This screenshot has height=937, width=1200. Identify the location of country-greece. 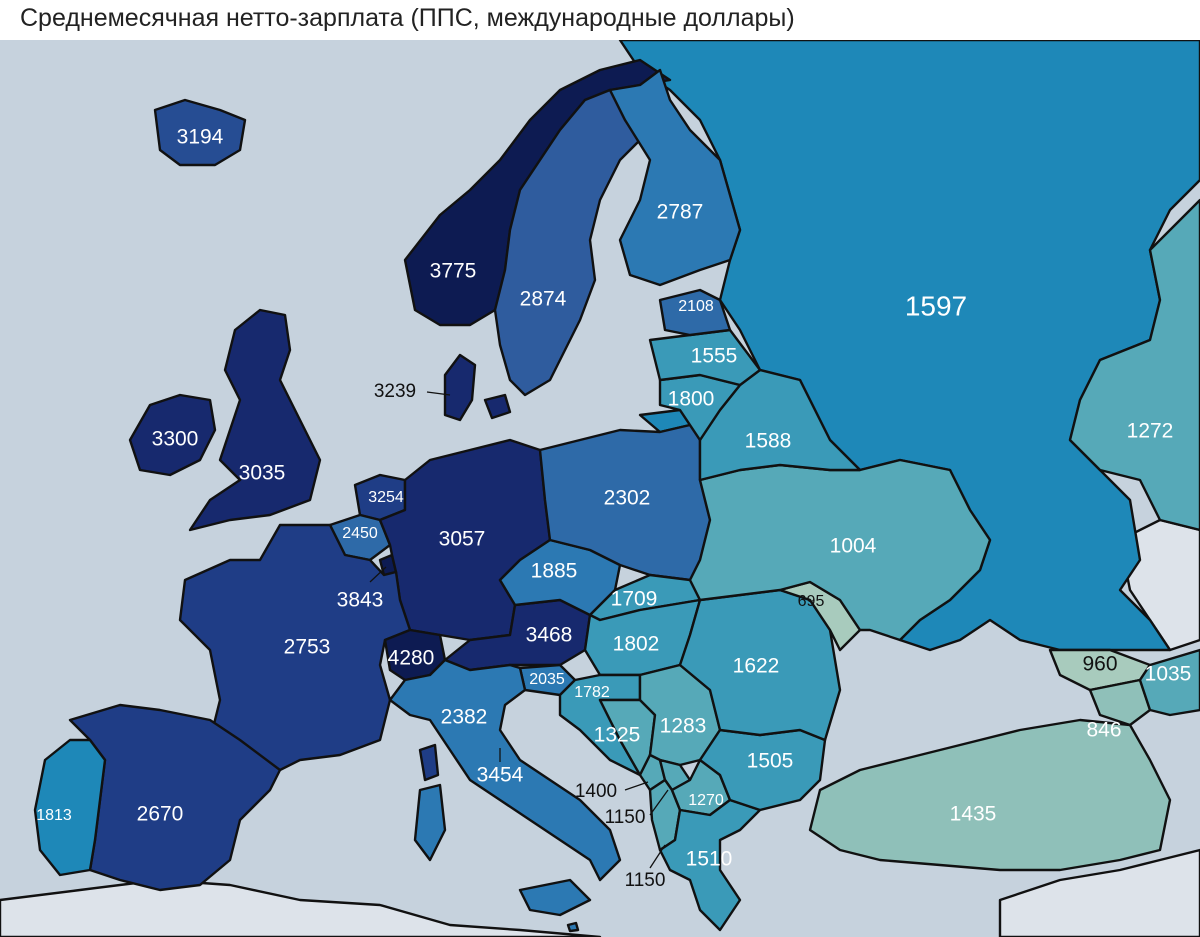
(710, 865).